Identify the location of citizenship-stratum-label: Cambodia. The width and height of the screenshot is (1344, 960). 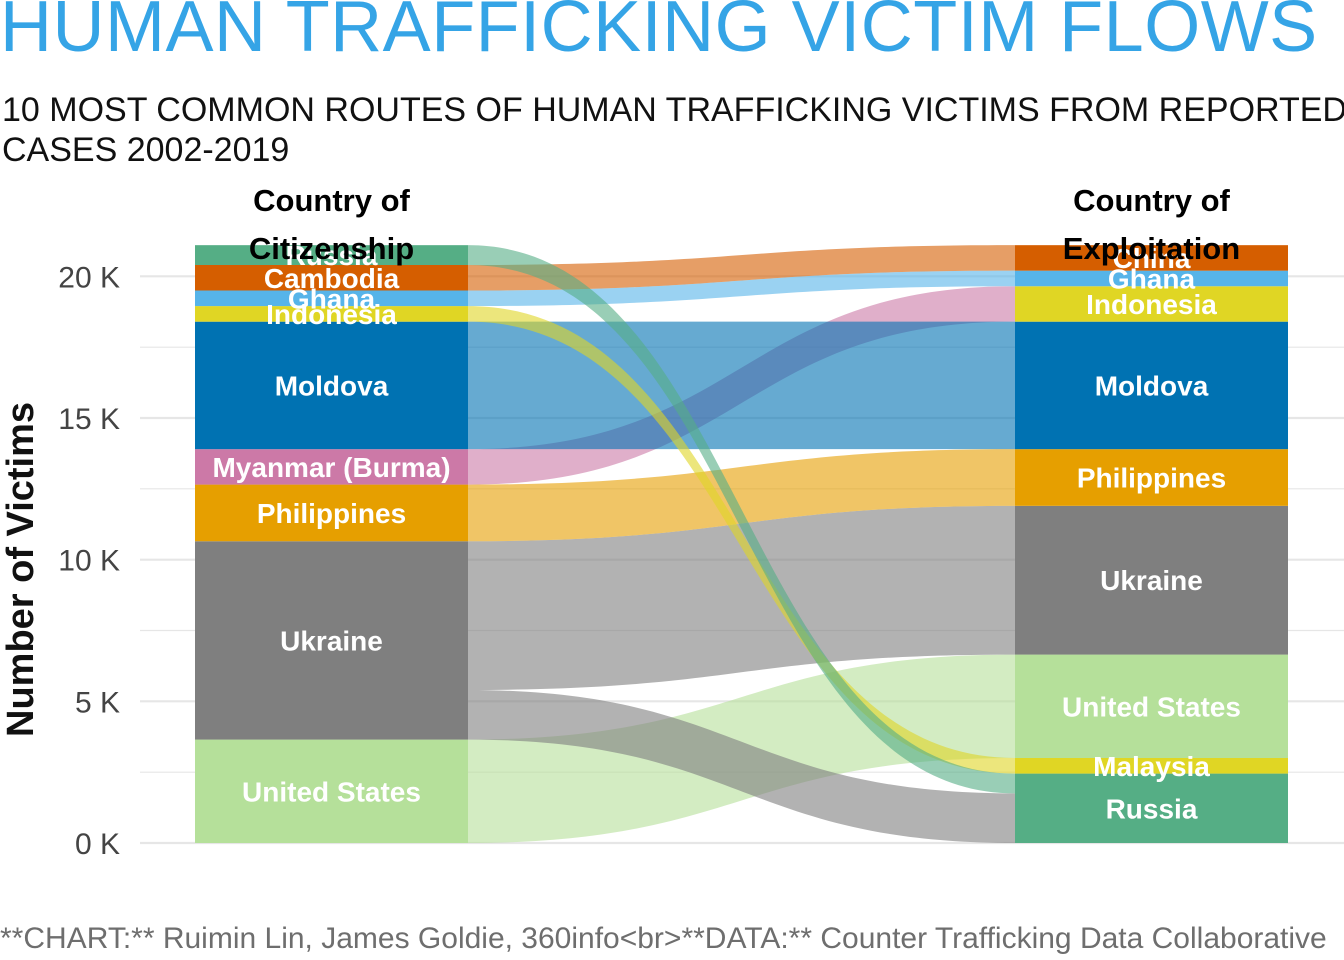
(332, 278).